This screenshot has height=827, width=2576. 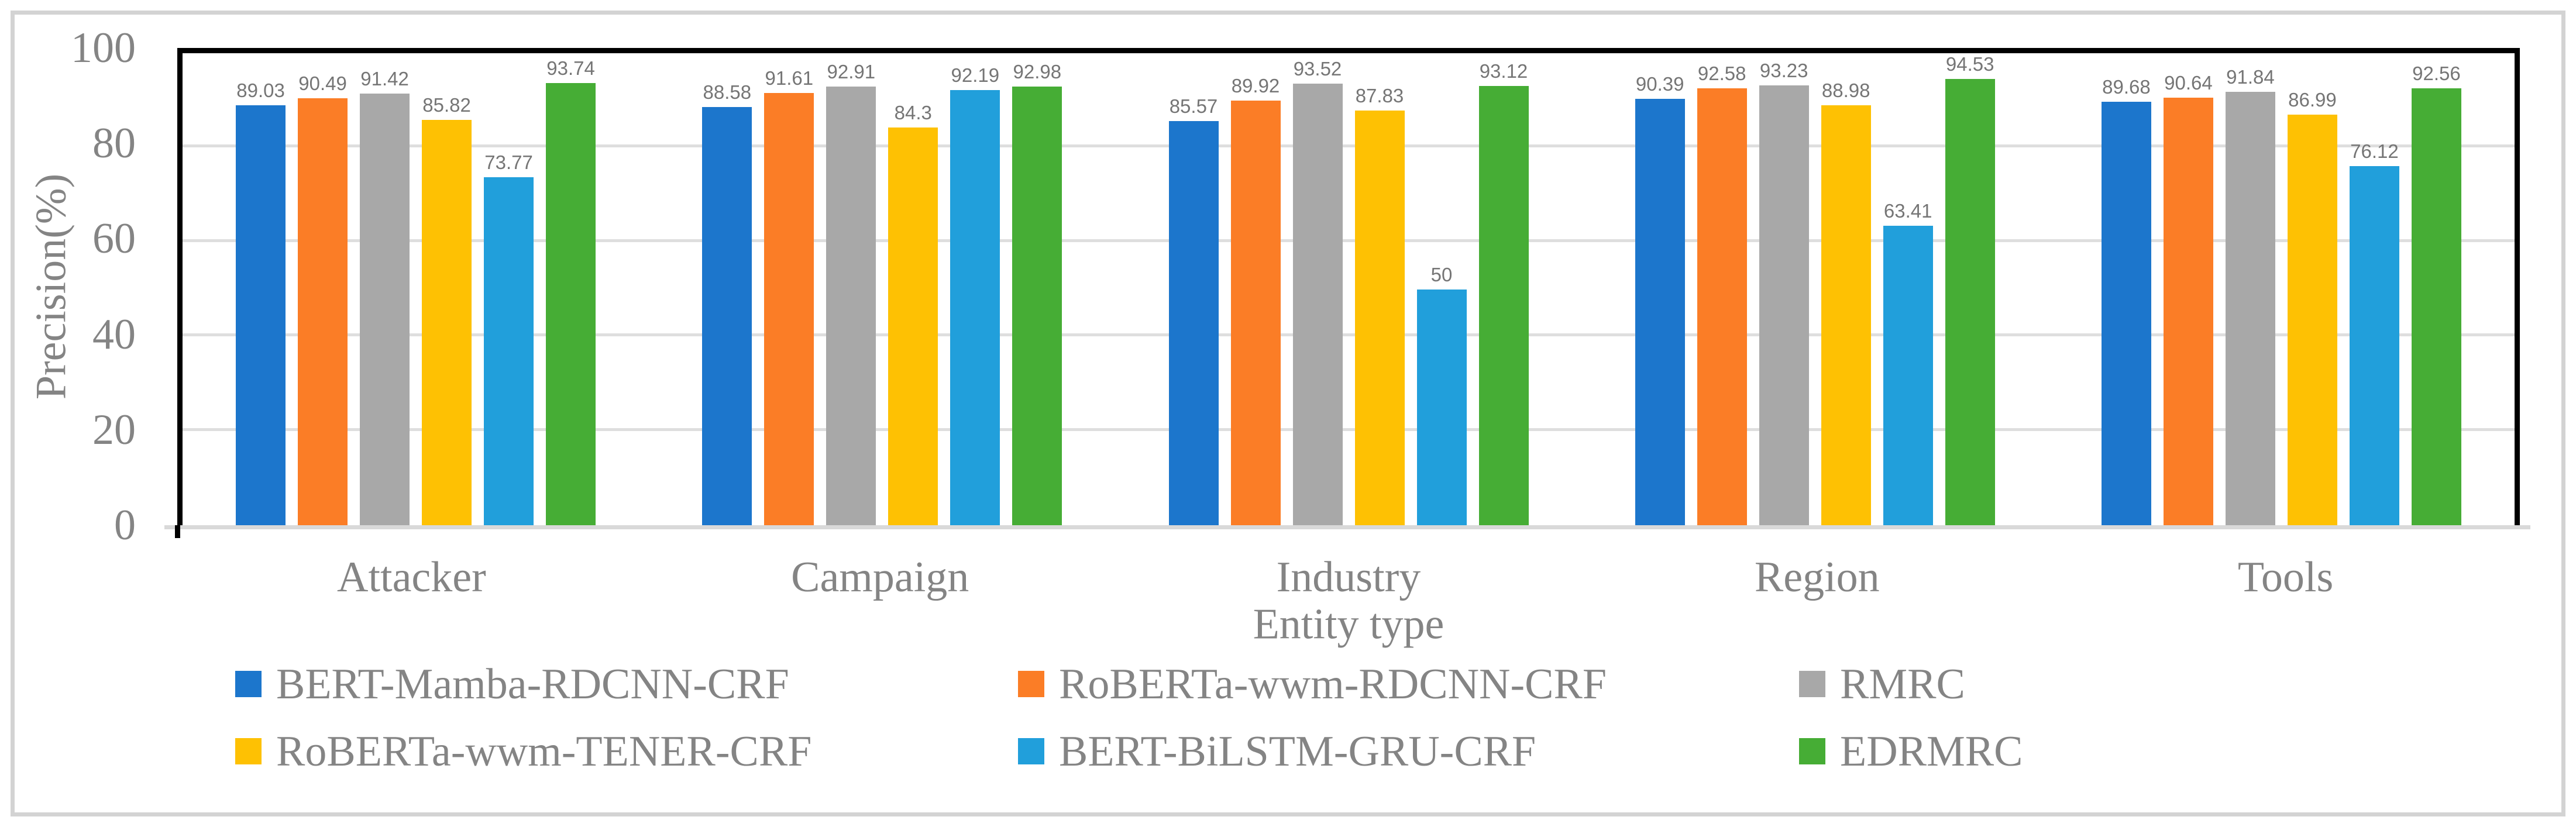 What do you see at coordinates (727, 289) in the screenshot?
I see `bar-slot: 88.58` at bounding box center [727, 289].